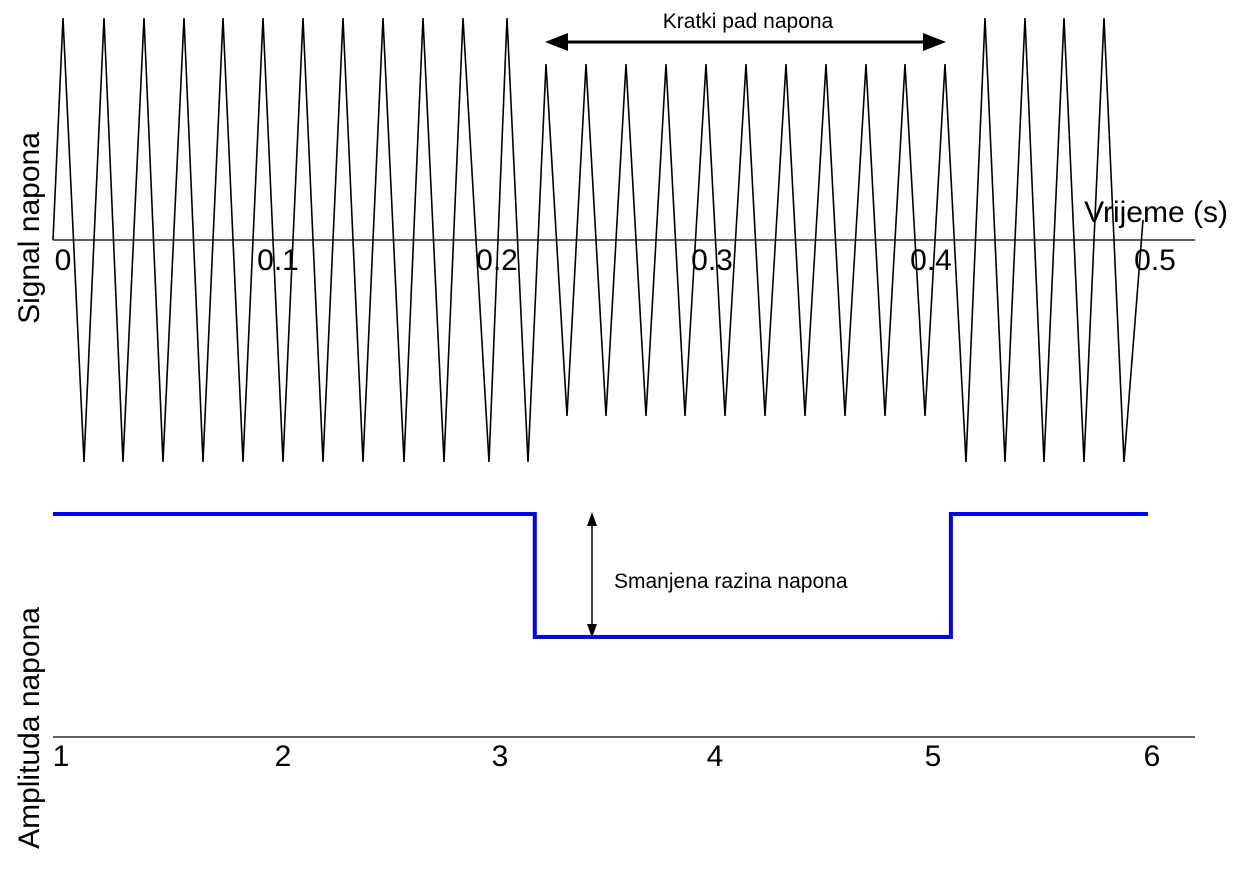 The width and height of the screenshot is (1243, 870). I want to click on reduced-level-arrow-bottom-head, so click(592, 631).